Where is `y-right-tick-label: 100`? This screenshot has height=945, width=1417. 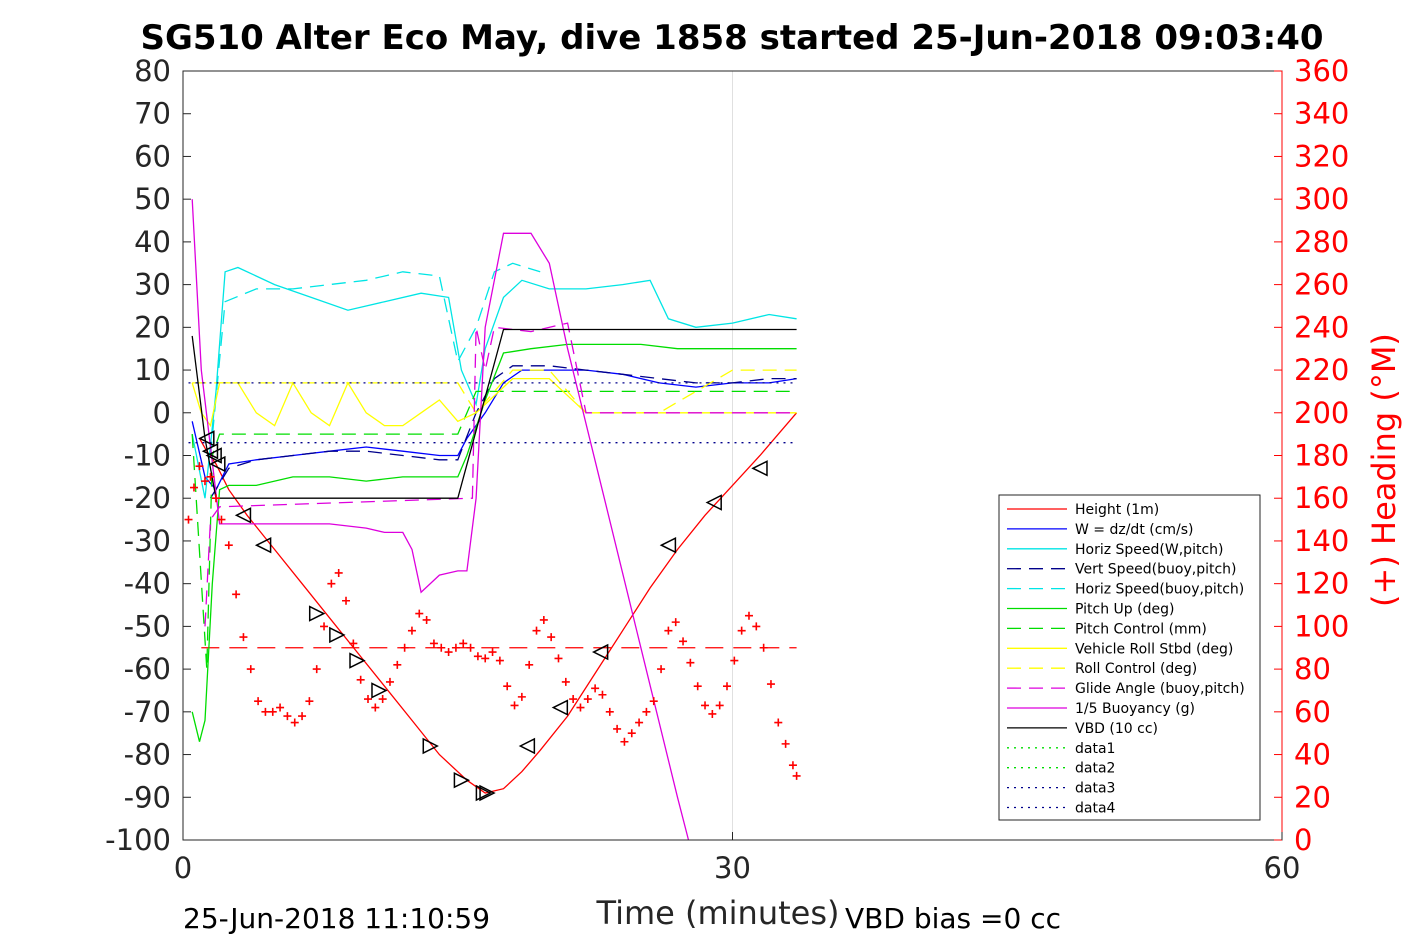 y-right-tick-label: 100 is located at coordinates (1321, 626).